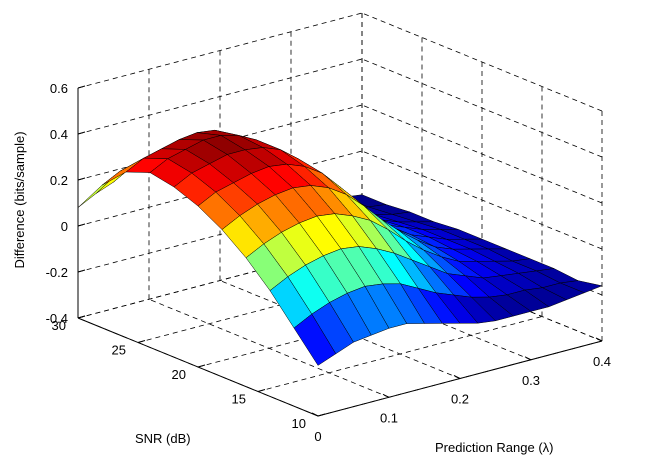 Image resolution: width=647 pixels, height=464 pixels. What do you see at coordinates (59, 325) in the screenshot?
I see `y-tick-label: 30` at bounding box center [59, 325].